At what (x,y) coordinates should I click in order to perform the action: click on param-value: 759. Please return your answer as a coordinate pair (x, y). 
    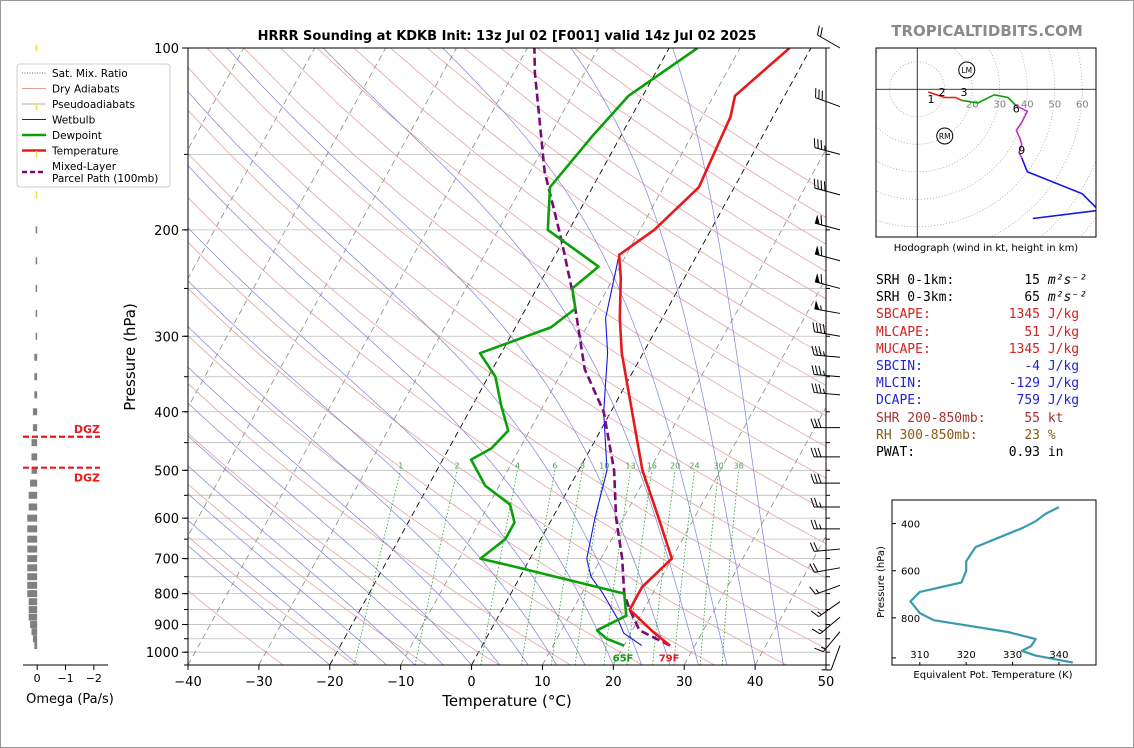
    Looking at the image, I should click on (1028, 401).